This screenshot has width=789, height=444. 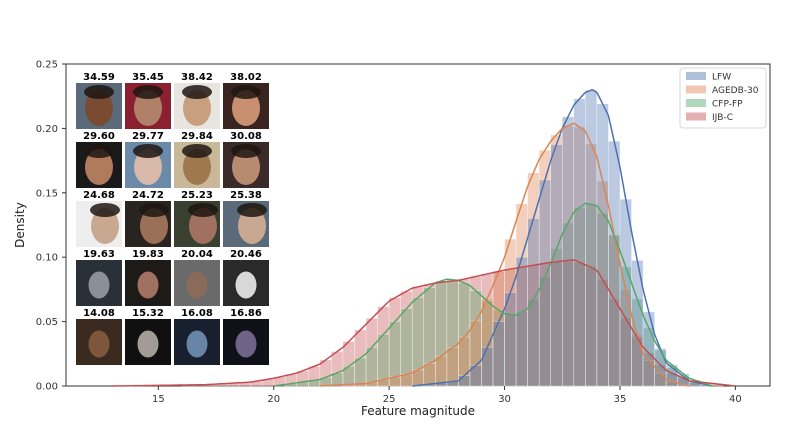 I want to click on face-thumbnail: 30.08, so click(x=246, y=159).